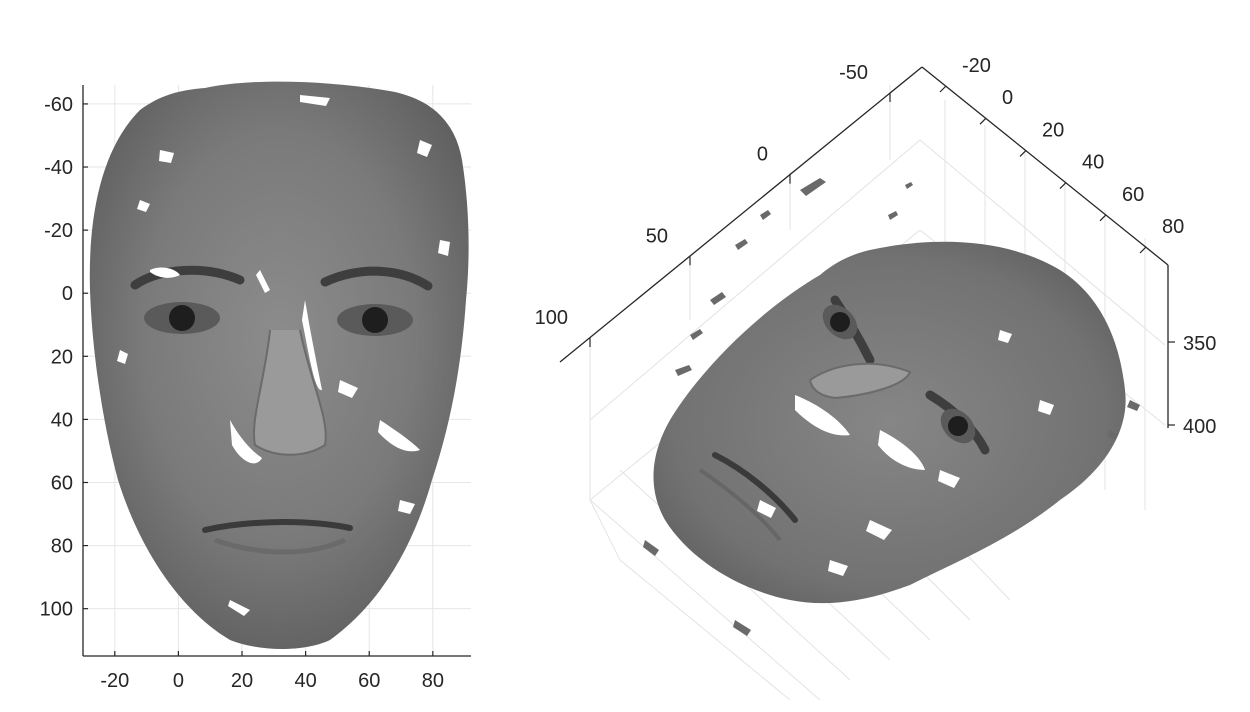 The image size is (1250, 712). What do you see at coordinates (762, 155) in the screenshot?
I see `axis-1-tick-label: 0` at bounding box center [762, 155].